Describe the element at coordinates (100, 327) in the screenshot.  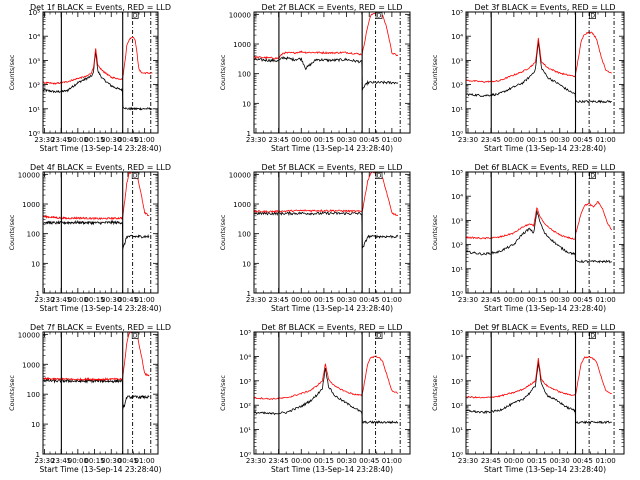
I see `panel-title: Det 7f BLACK = Events, RED = LLD` at that location.